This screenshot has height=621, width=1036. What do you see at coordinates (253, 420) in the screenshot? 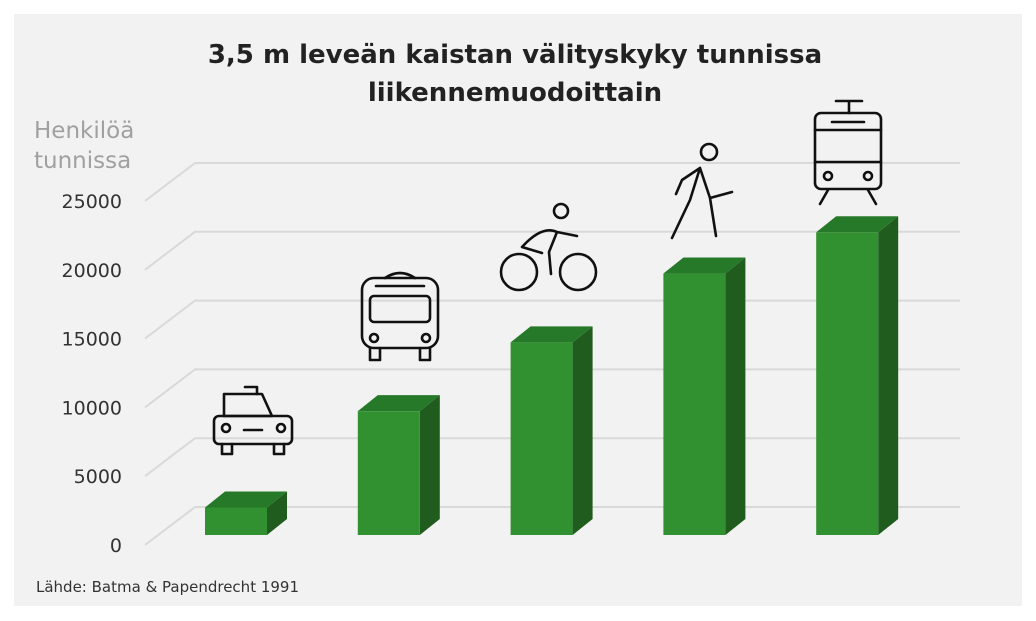
I see `car-icon` at bounding box center [253, 420].